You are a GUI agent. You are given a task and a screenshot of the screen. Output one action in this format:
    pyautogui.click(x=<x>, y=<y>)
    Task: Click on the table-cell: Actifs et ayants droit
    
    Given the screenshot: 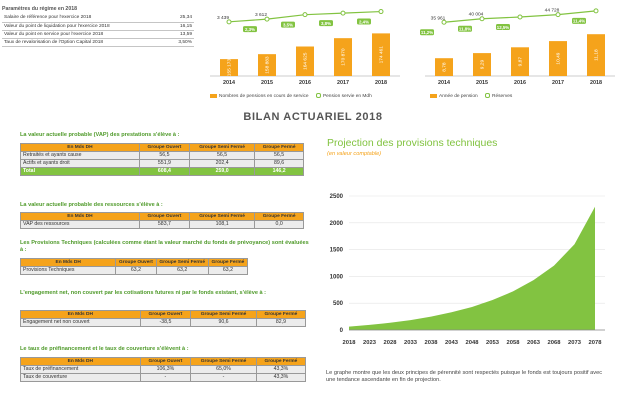 What is the action you would take?
    pyautogui.click(x=80, y=163)
    